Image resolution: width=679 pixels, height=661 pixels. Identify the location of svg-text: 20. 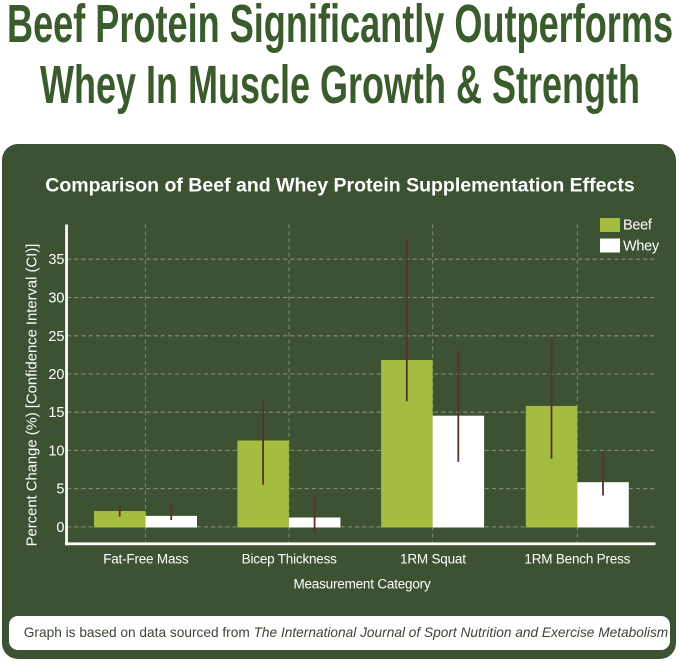
(56, 375).